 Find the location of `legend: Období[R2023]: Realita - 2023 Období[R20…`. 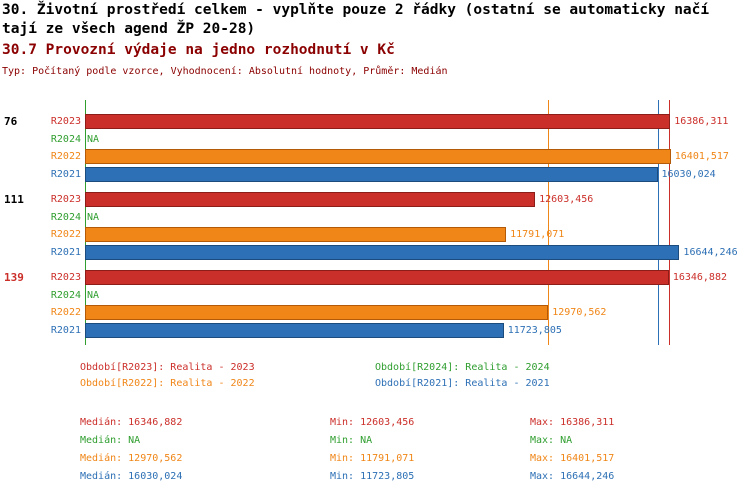

legend: Období[R2023]: Realita - 2023 Období[R20… is located at coordinates (375, 378).